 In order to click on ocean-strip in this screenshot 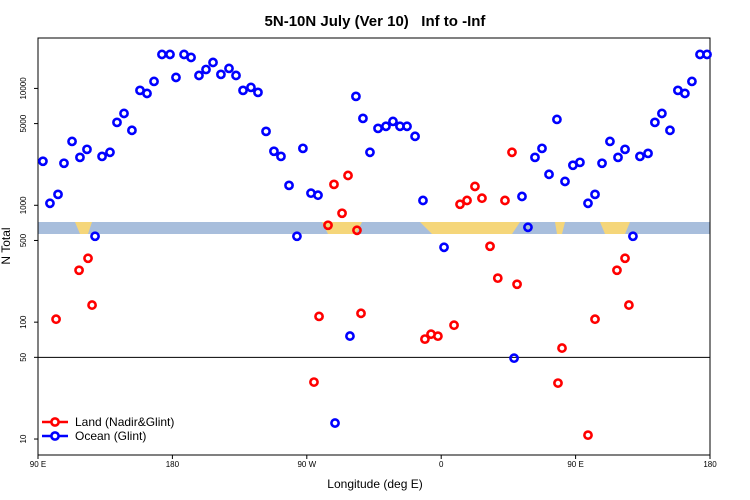, I will do `click(374, 228)`.